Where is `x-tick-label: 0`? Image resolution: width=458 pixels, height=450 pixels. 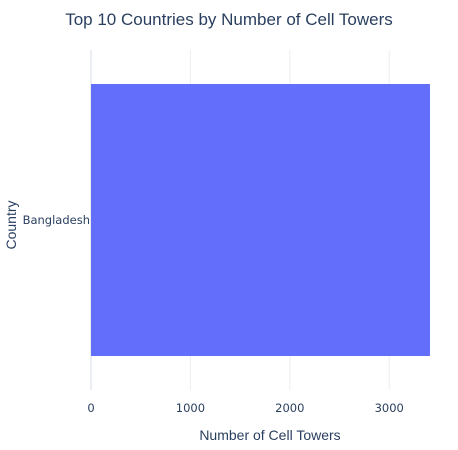 x-tick-label: 0 is located at coordinates (90, 408).